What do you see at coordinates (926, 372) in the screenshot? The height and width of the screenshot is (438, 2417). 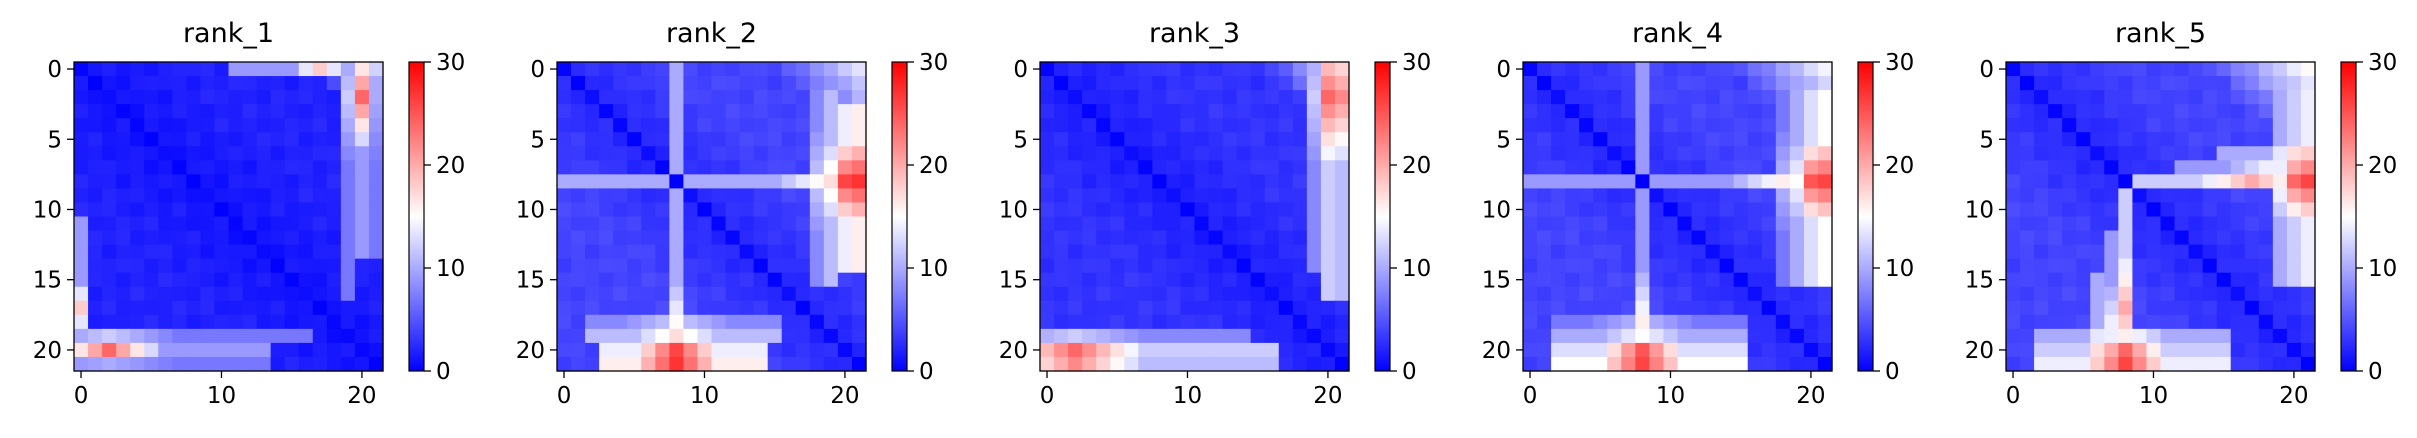 I see `colorbar-tick-label: 0` at bounding box center [926, 372].